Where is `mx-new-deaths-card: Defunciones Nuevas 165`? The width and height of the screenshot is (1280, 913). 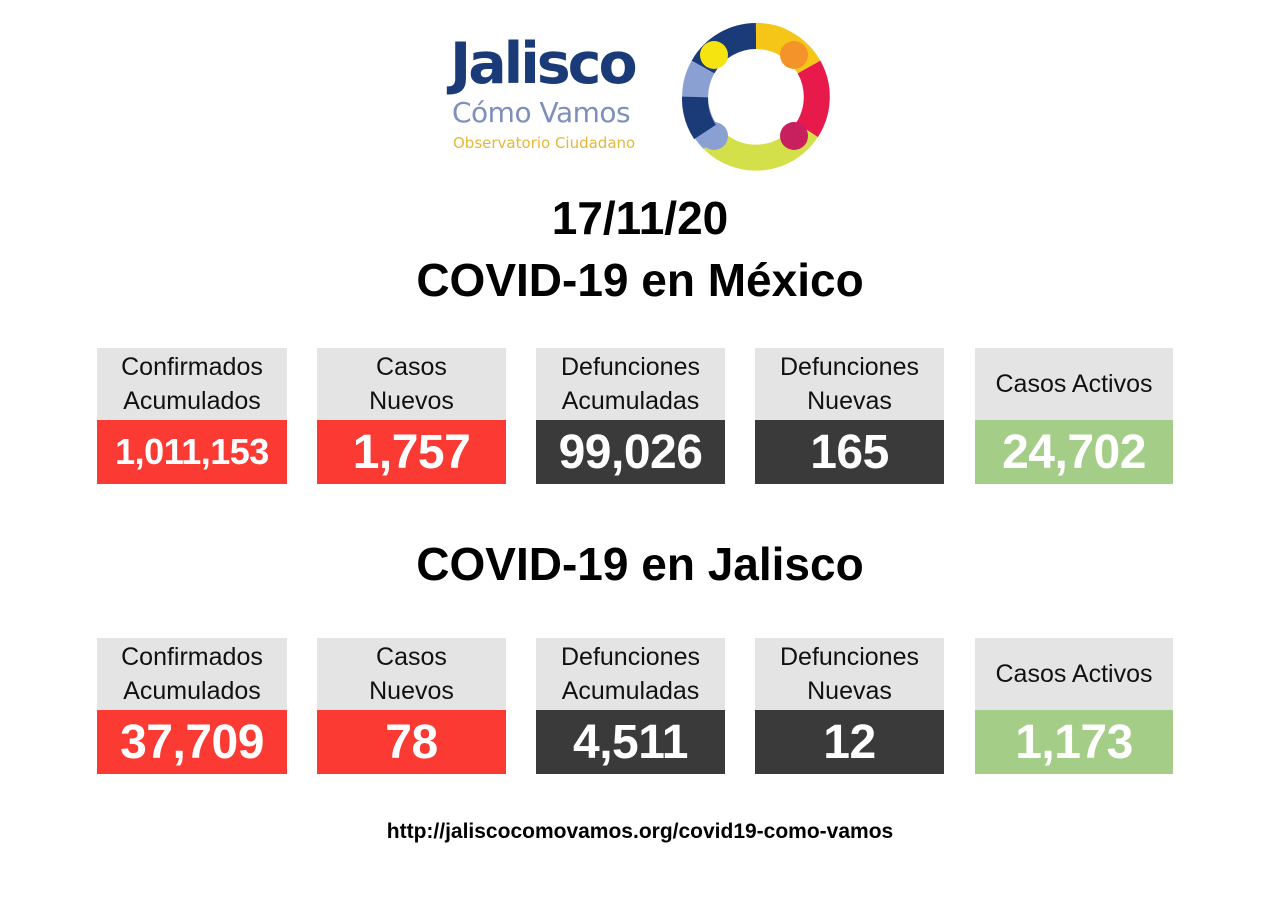
mx-new-deaths-card: Defunciones Nuevas 165 is located at coordinates (849, 416).